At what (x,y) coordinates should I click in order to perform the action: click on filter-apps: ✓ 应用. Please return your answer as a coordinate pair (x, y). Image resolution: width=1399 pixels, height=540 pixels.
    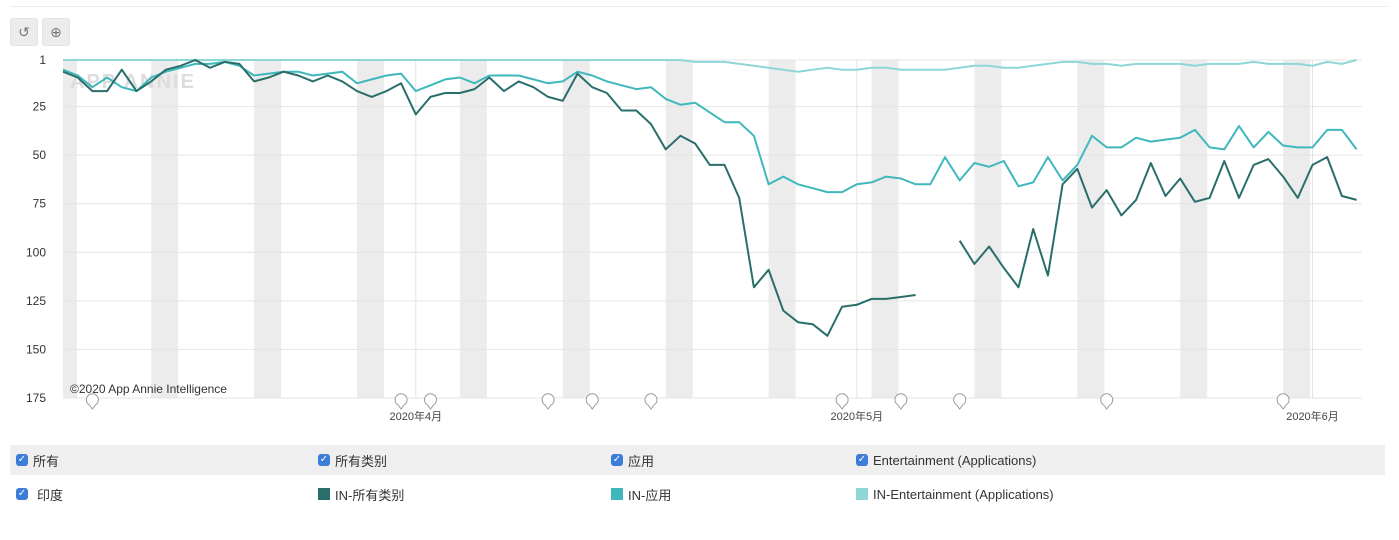
    Looking at the image, I should click on (632, 460).